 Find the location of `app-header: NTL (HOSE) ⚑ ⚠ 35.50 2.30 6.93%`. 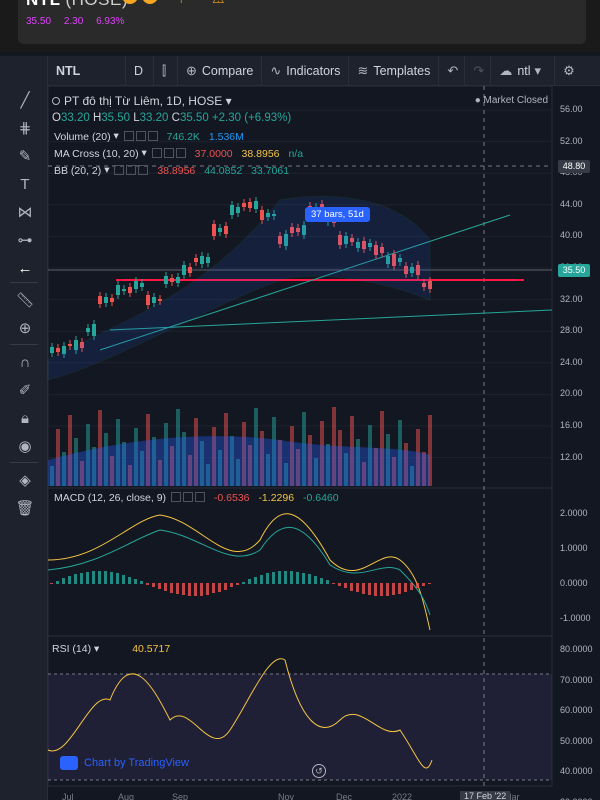

app-header: NTL (HOSE) ⚑ ⚠ 35.50 2.30 6.93% is located at coordinates (300, 26).